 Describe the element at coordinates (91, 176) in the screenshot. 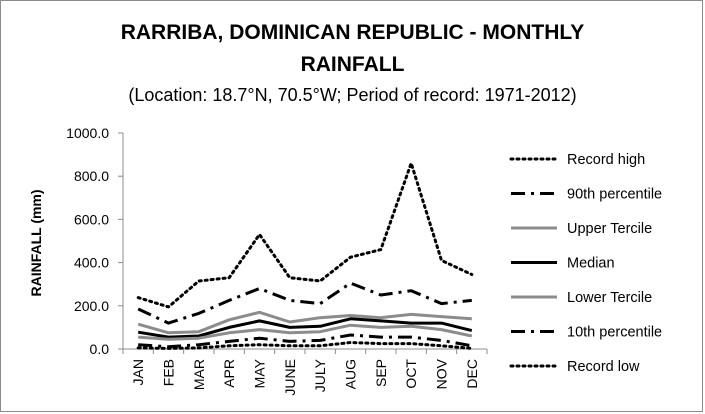

I see `y-tick-label: 800.0` at that location.